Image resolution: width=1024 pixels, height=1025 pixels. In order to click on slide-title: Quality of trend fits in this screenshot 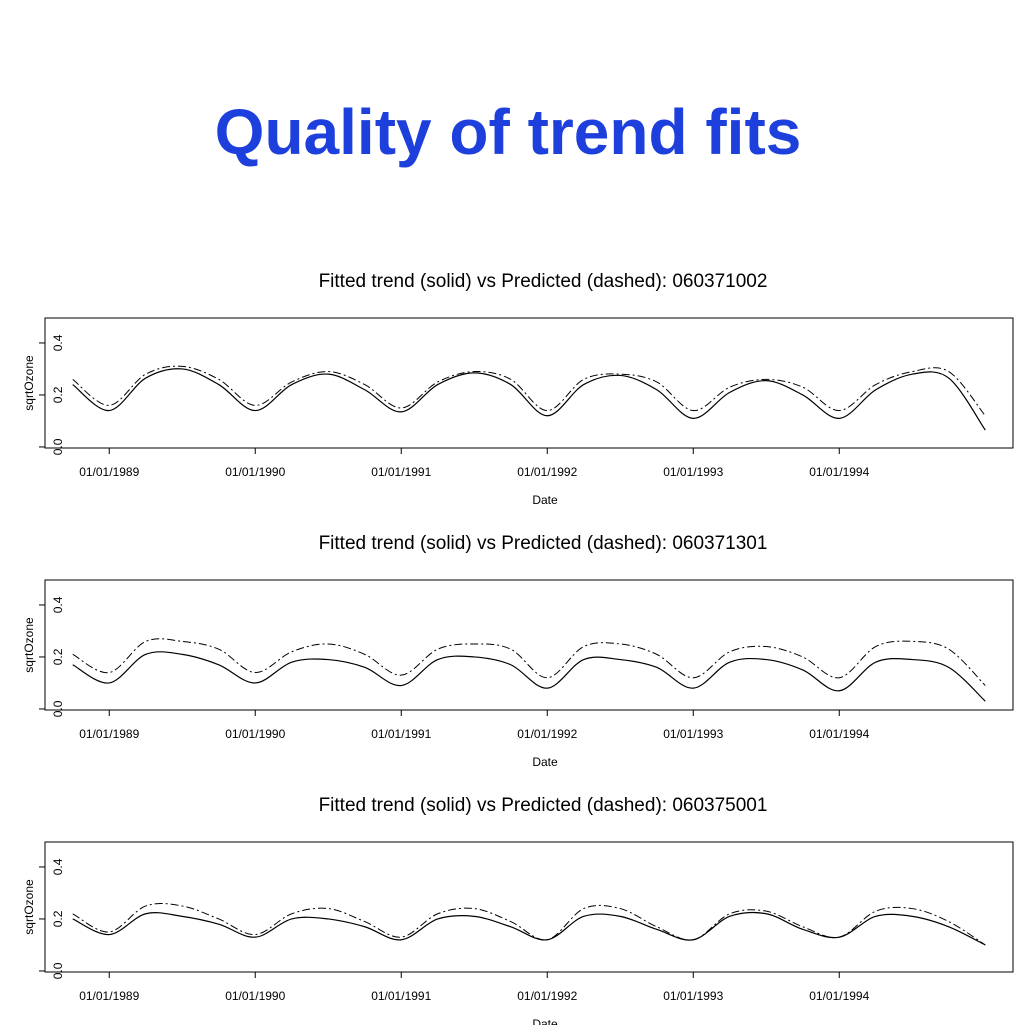, I will do `click(508, 132)`.